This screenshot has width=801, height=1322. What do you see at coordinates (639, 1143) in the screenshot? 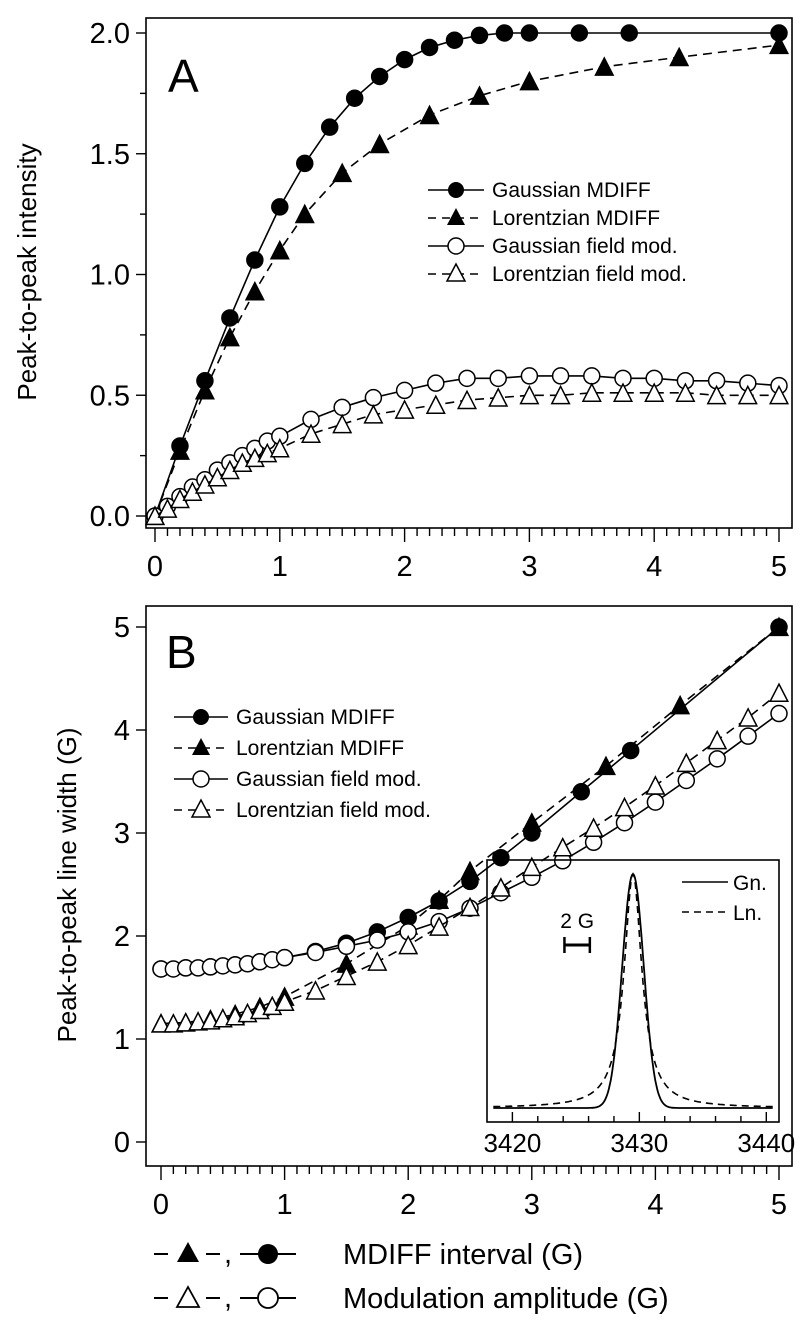
I see `inset-x-tick-label: 3430` at bounding box center [639, 1143].